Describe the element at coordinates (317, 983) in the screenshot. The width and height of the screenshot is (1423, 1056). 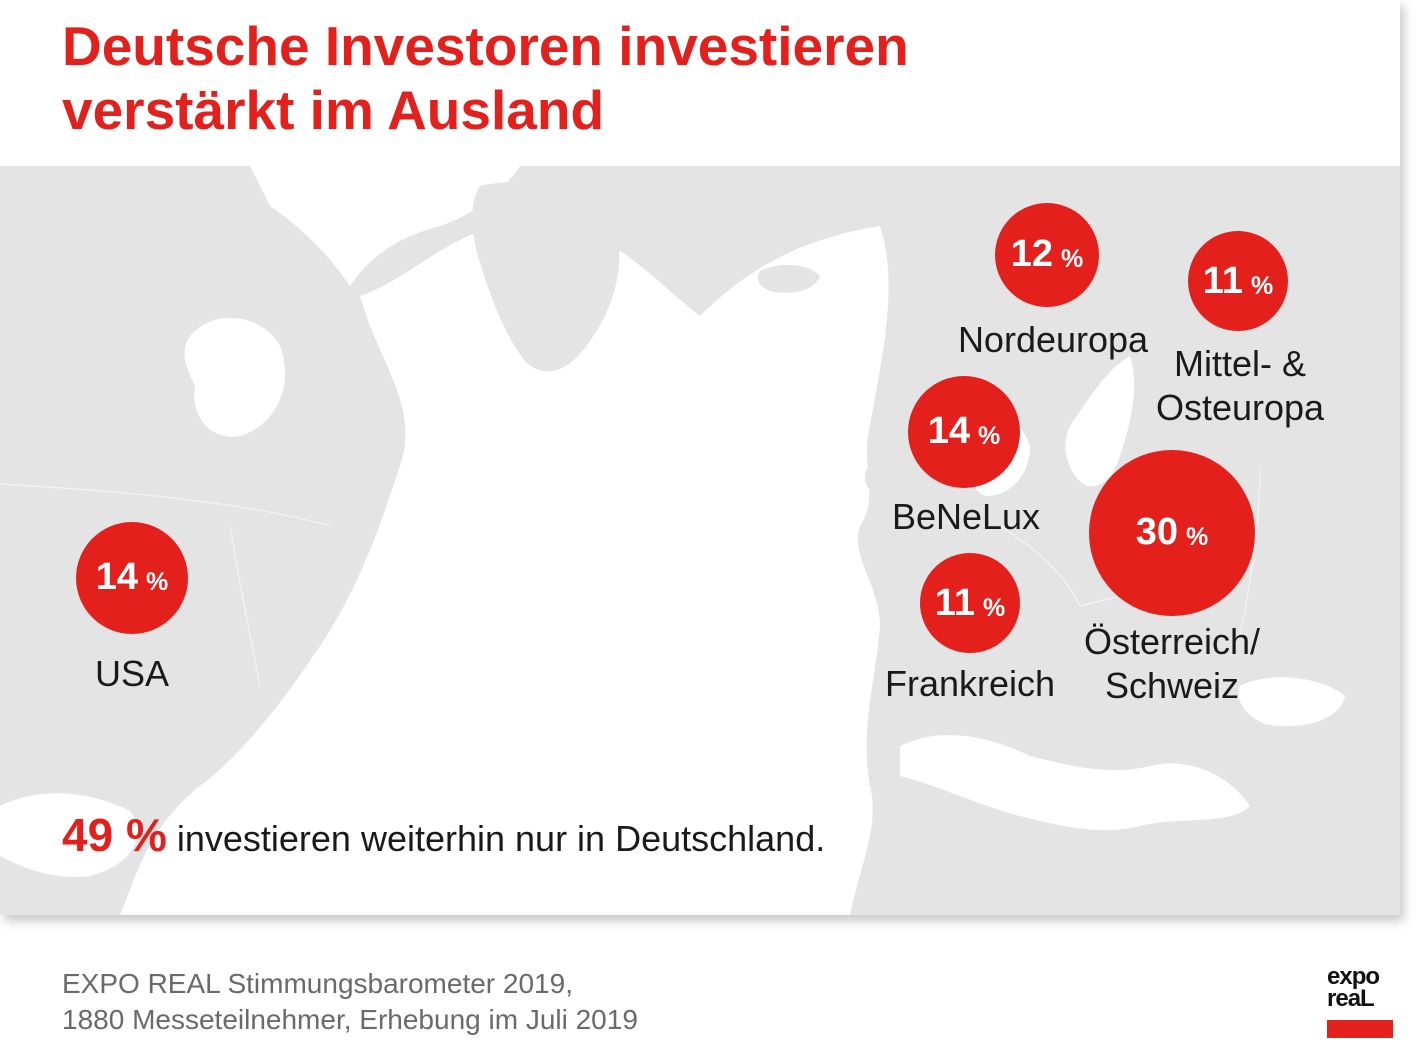
I see `source-line-1: EXPO REAL Stimmungsbarometer 2019,` at that location.